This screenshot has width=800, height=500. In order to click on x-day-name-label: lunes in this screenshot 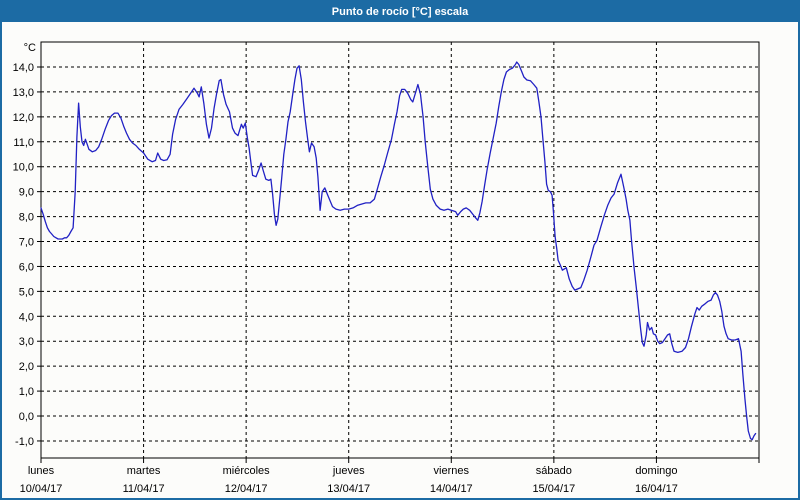, I will do `click(41, 471)`.